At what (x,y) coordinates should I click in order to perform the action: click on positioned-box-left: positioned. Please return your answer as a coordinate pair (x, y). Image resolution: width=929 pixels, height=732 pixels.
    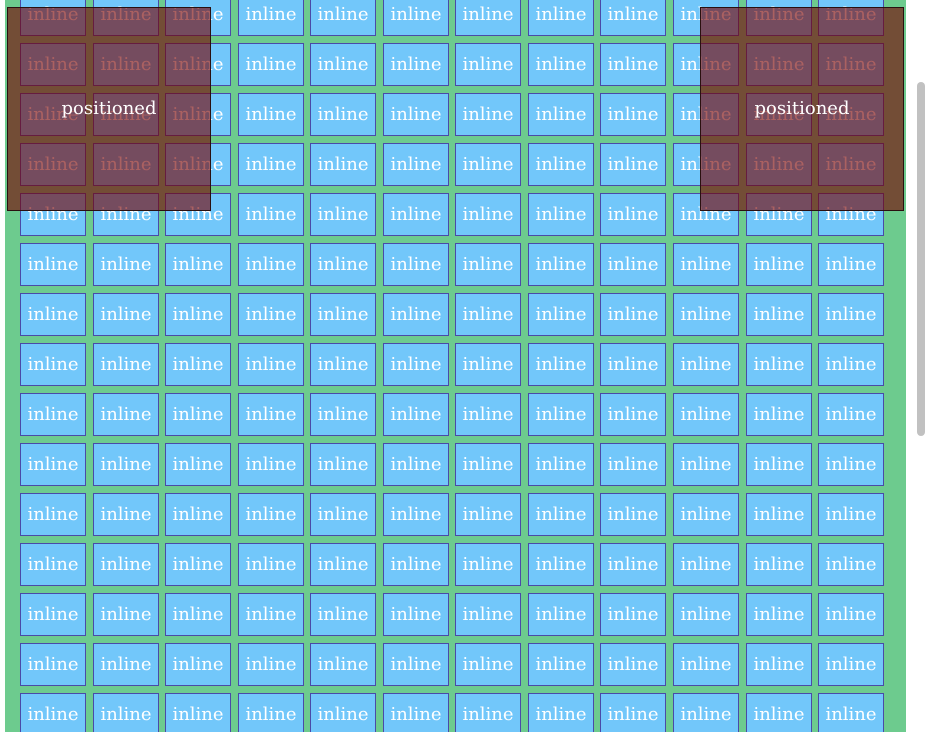
    Looking at the image, I should click on (109, 109).